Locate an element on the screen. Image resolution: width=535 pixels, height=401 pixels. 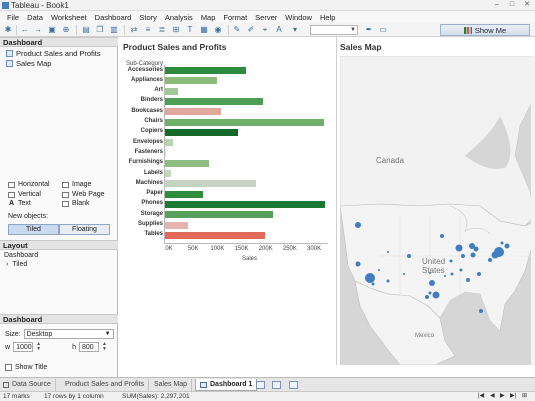
group-members-icon: ⊞ is located at coordinates (176, 29).